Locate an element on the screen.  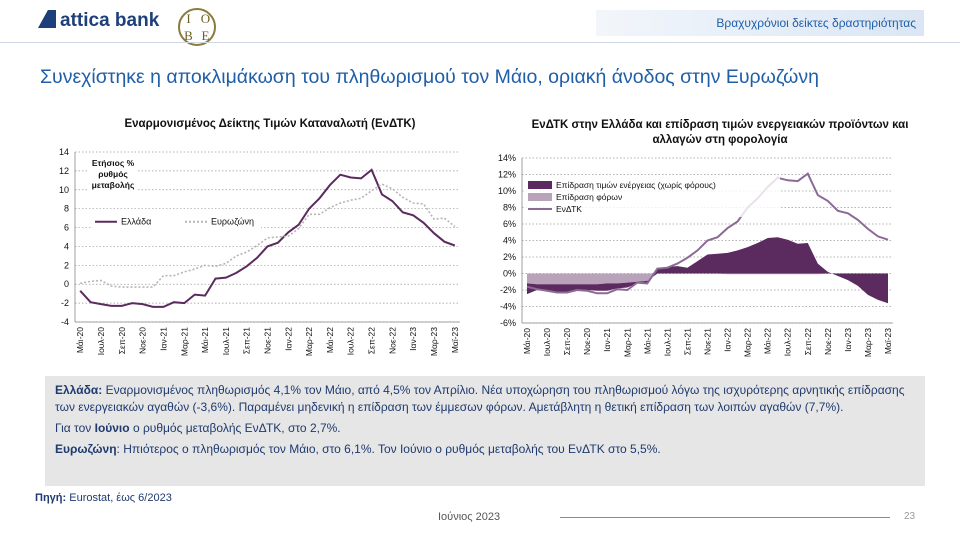
legend-label: Επίδραση φόρων is located at coordinates (589, 197).